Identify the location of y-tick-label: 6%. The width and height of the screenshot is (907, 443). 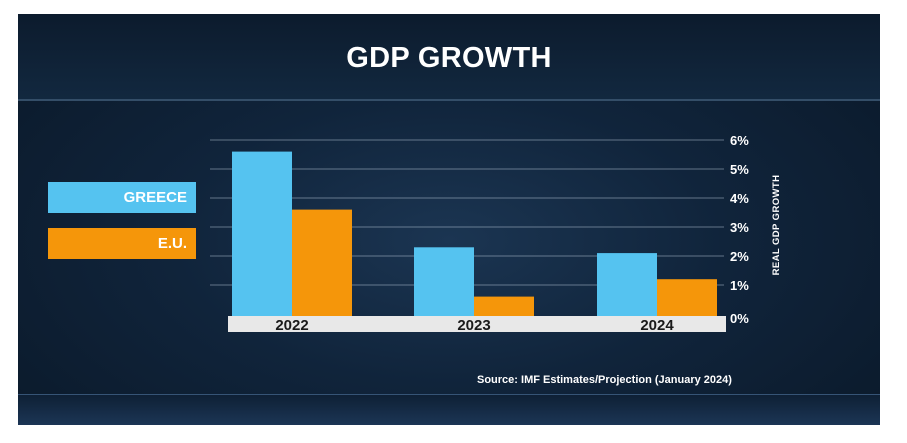
(739, 140).